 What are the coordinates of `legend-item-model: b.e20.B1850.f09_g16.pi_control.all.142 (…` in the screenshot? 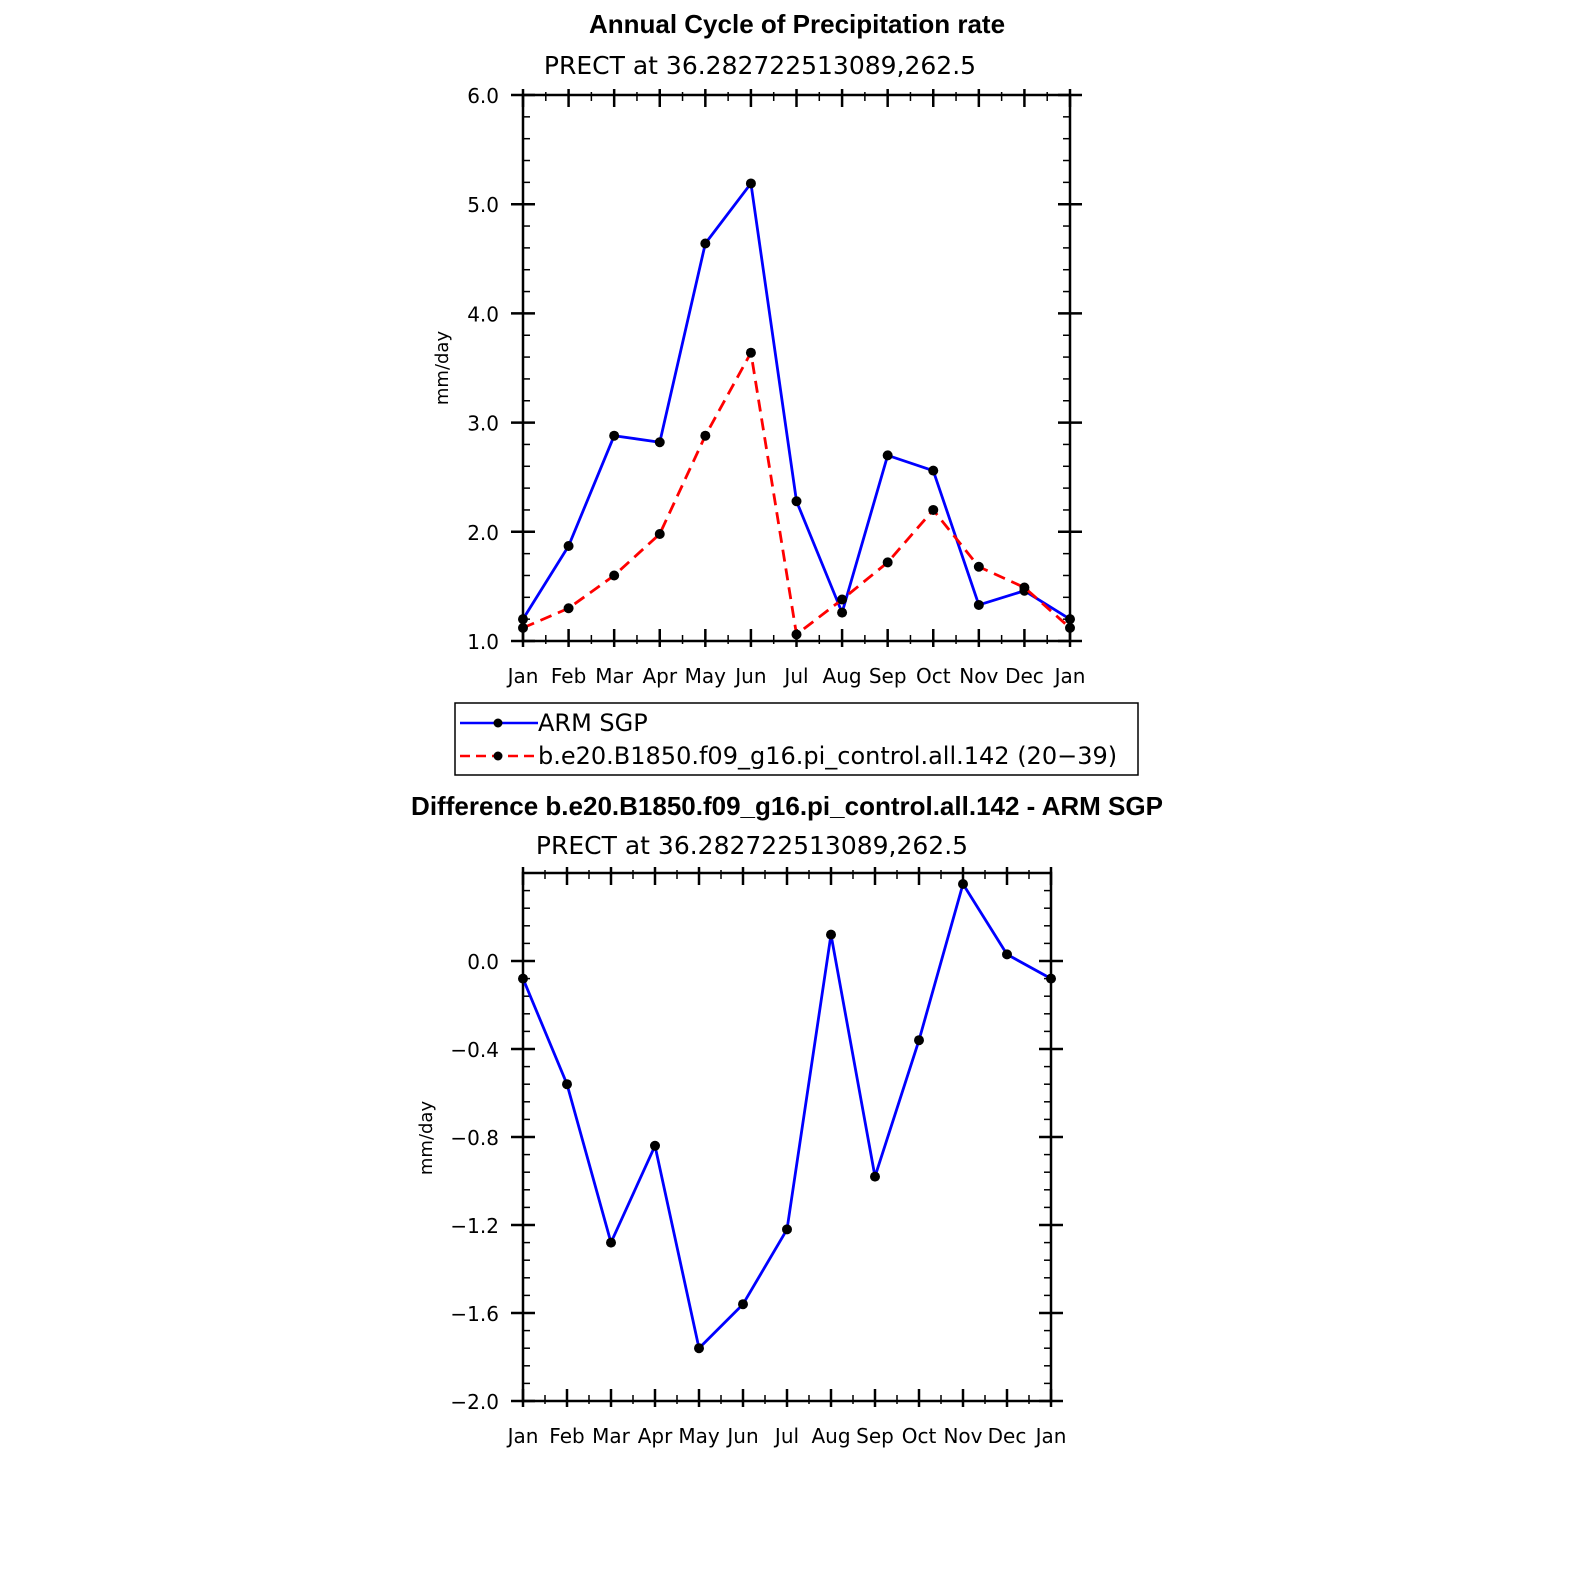 It's located at (788, 756).